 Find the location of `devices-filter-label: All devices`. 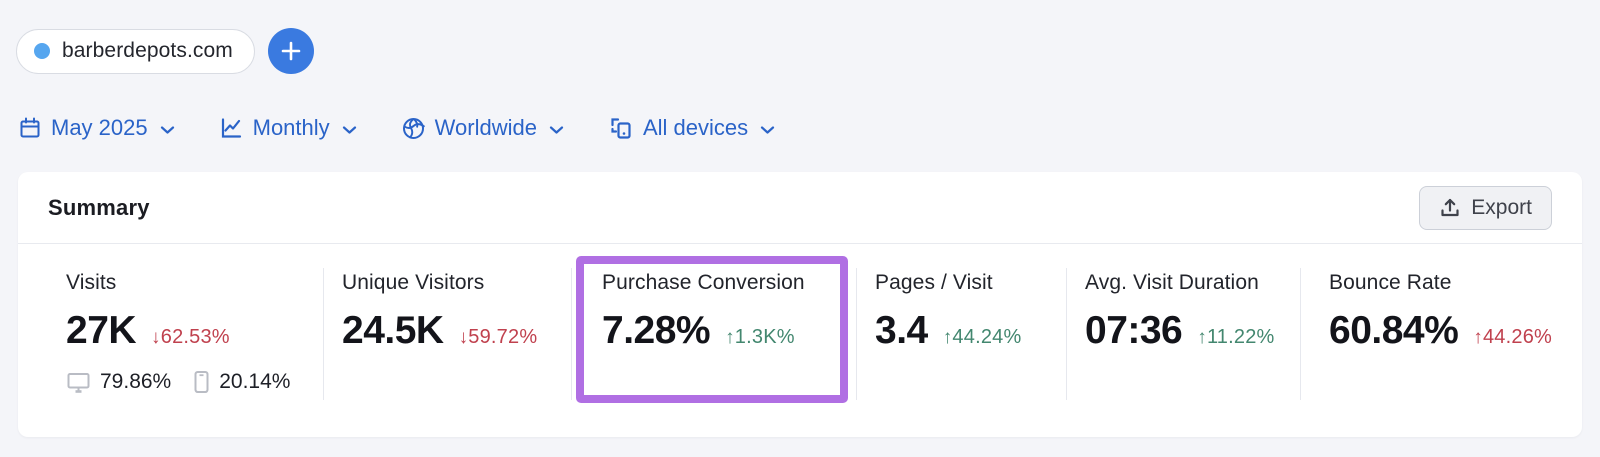

devices-filter-label: All devices is located at coordinates (695, 127).